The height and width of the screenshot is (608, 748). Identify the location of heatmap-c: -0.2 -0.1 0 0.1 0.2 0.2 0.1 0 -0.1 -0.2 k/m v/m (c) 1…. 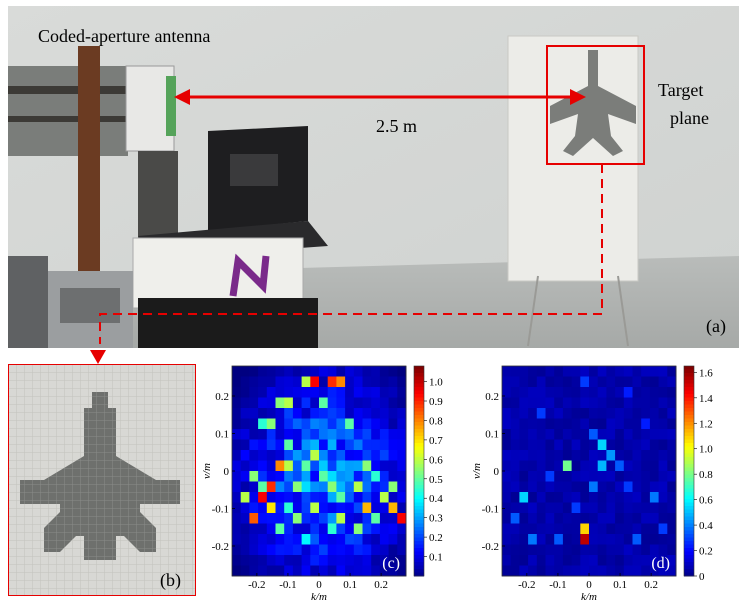
(335, 481).